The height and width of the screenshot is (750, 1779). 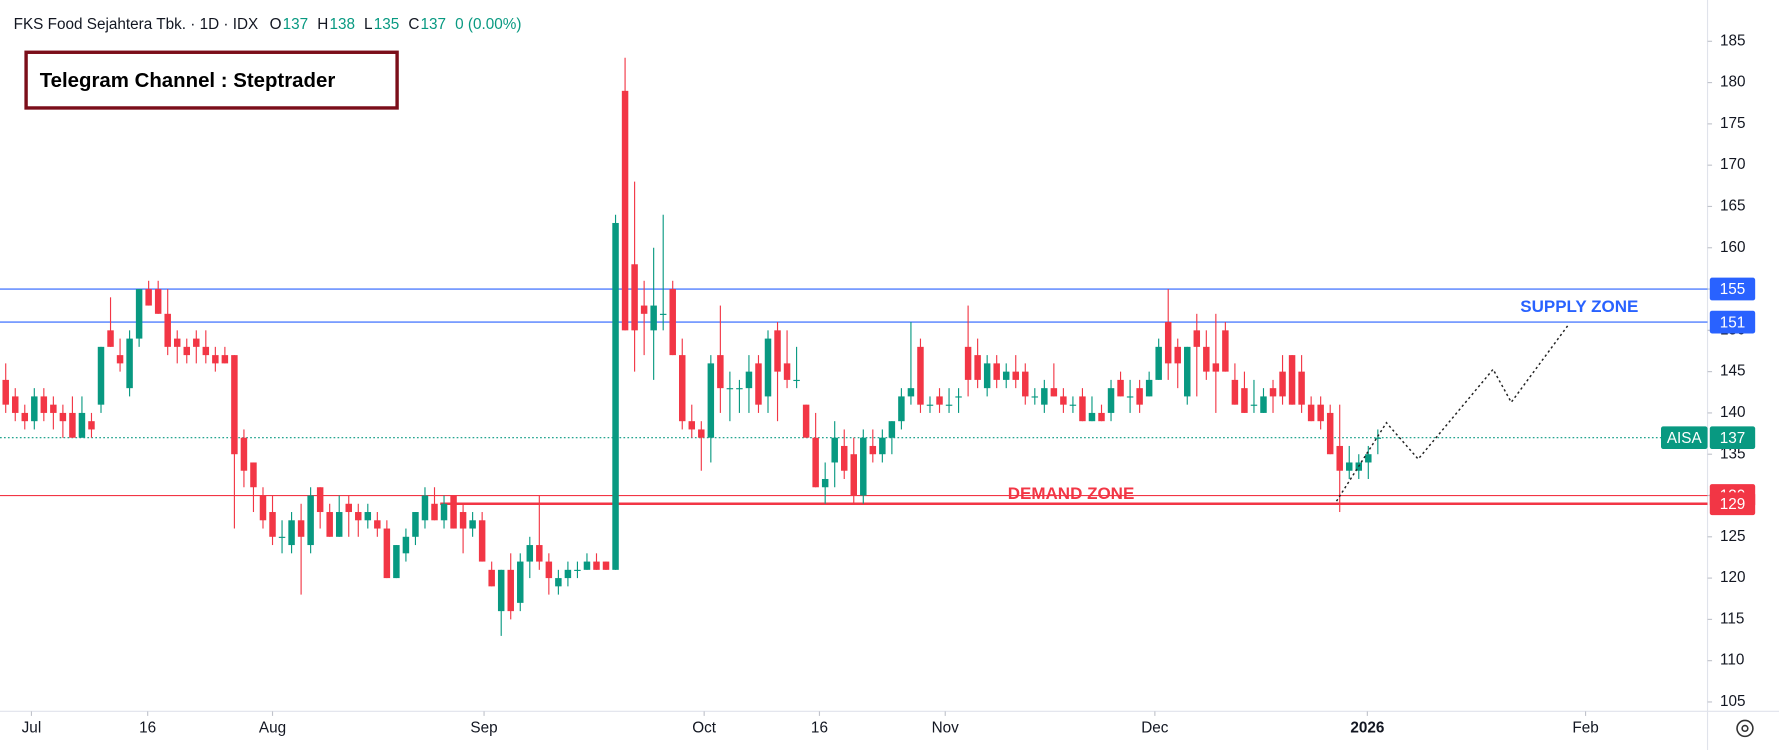 I want to click on ohlc-value: 138, so click(x=342, y=24).